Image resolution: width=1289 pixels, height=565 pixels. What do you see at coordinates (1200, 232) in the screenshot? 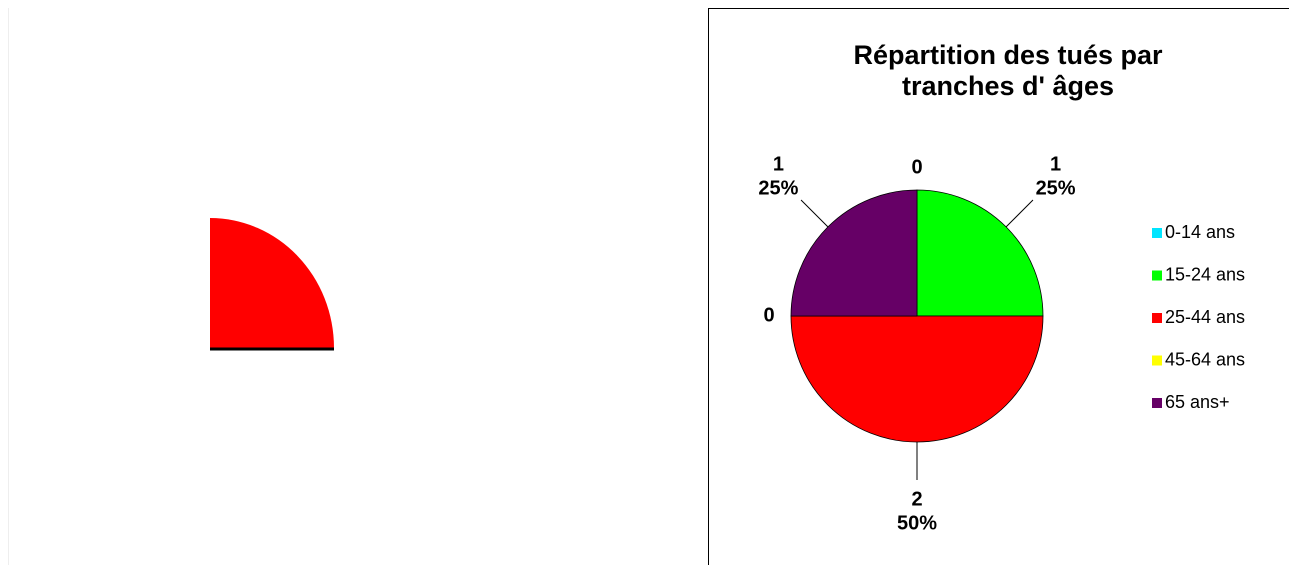
I see `legend-label: 0-14 ans` at bounding box center [1200, 232].